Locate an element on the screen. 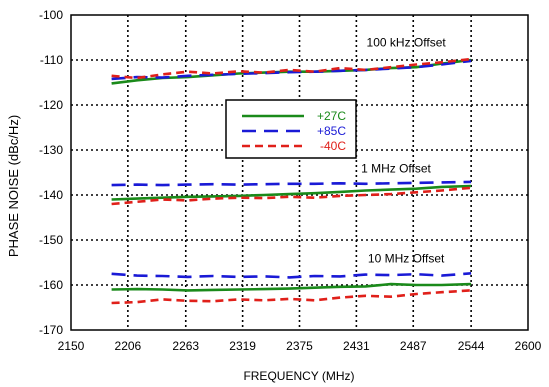 Image resolution: width=549 pixels, height=387 pixels. x-tick-label: 2319 is located at coordinates (242, 346).